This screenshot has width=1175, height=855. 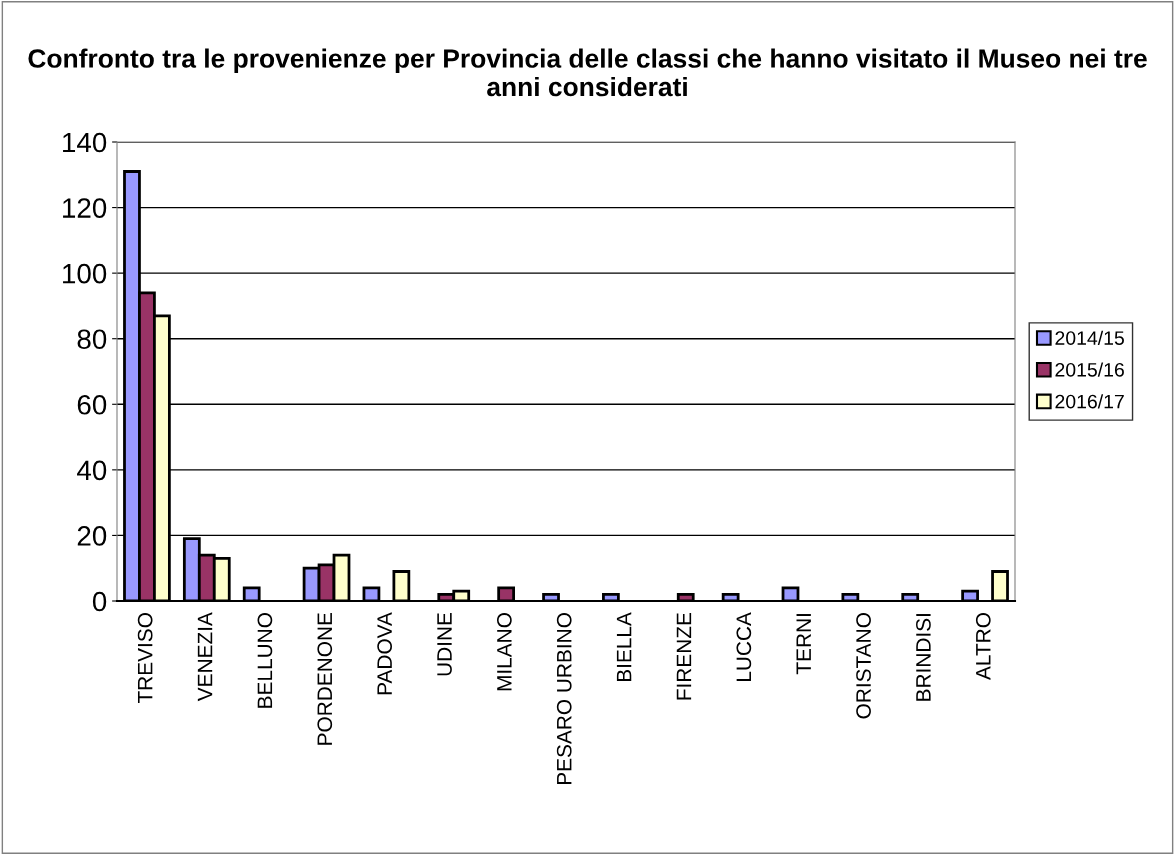 I want to click on x-tick-label: LUCCA, so click(x=744, y=647).